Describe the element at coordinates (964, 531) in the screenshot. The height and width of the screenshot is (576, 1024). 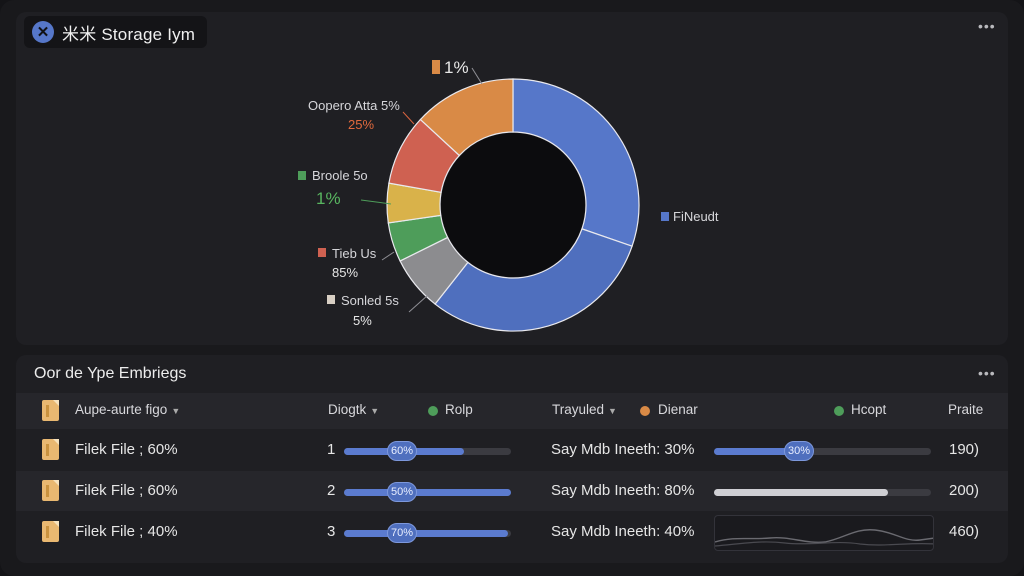
I see `row-total: 460)` at that location.